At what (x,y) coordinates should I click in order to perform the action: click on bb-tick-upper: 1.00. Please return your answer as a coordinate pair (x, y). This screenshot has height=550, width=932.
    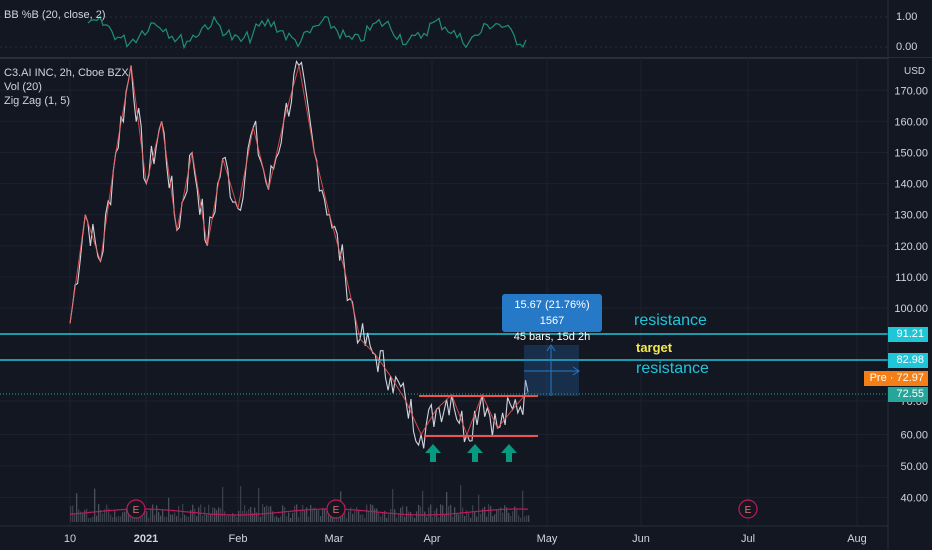
    Looking at the image, I should click on (907, 17).